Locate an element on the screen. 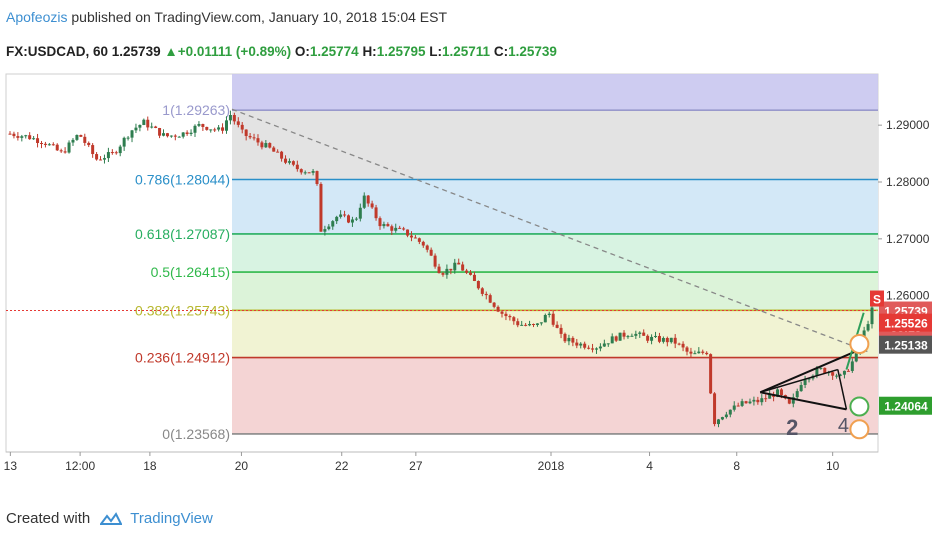 The height and width of the screenshot is (550, 932). price-tag is located at coordinates (905, 405).